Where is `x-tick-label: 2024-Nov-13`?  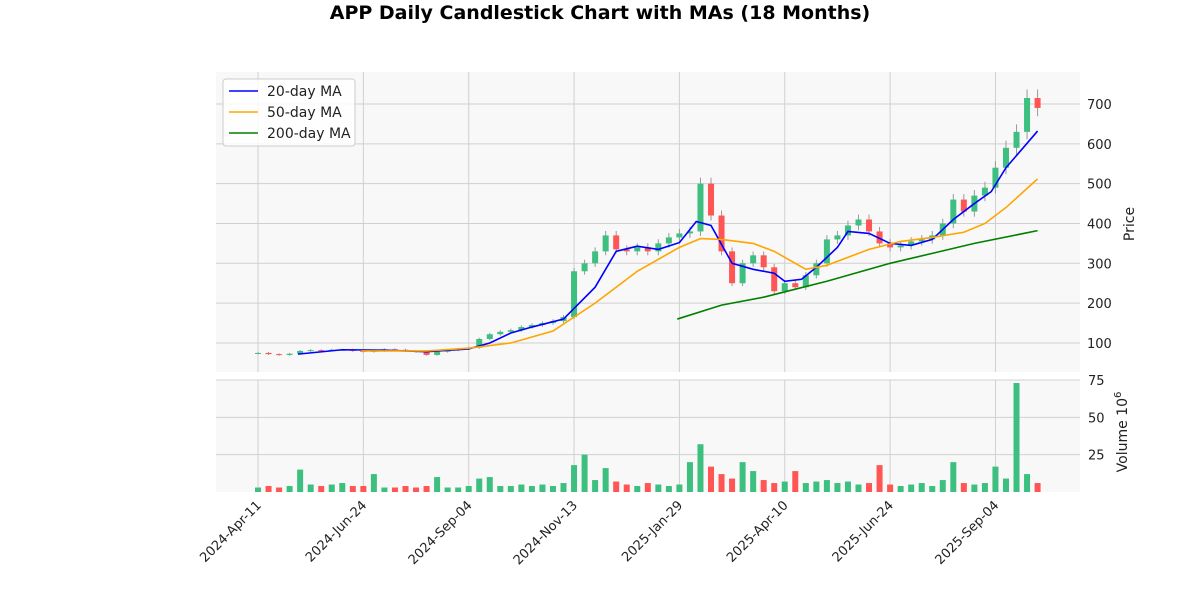
x-tick-label: 2024-Nov-13 is located at coordinates (546, 533).